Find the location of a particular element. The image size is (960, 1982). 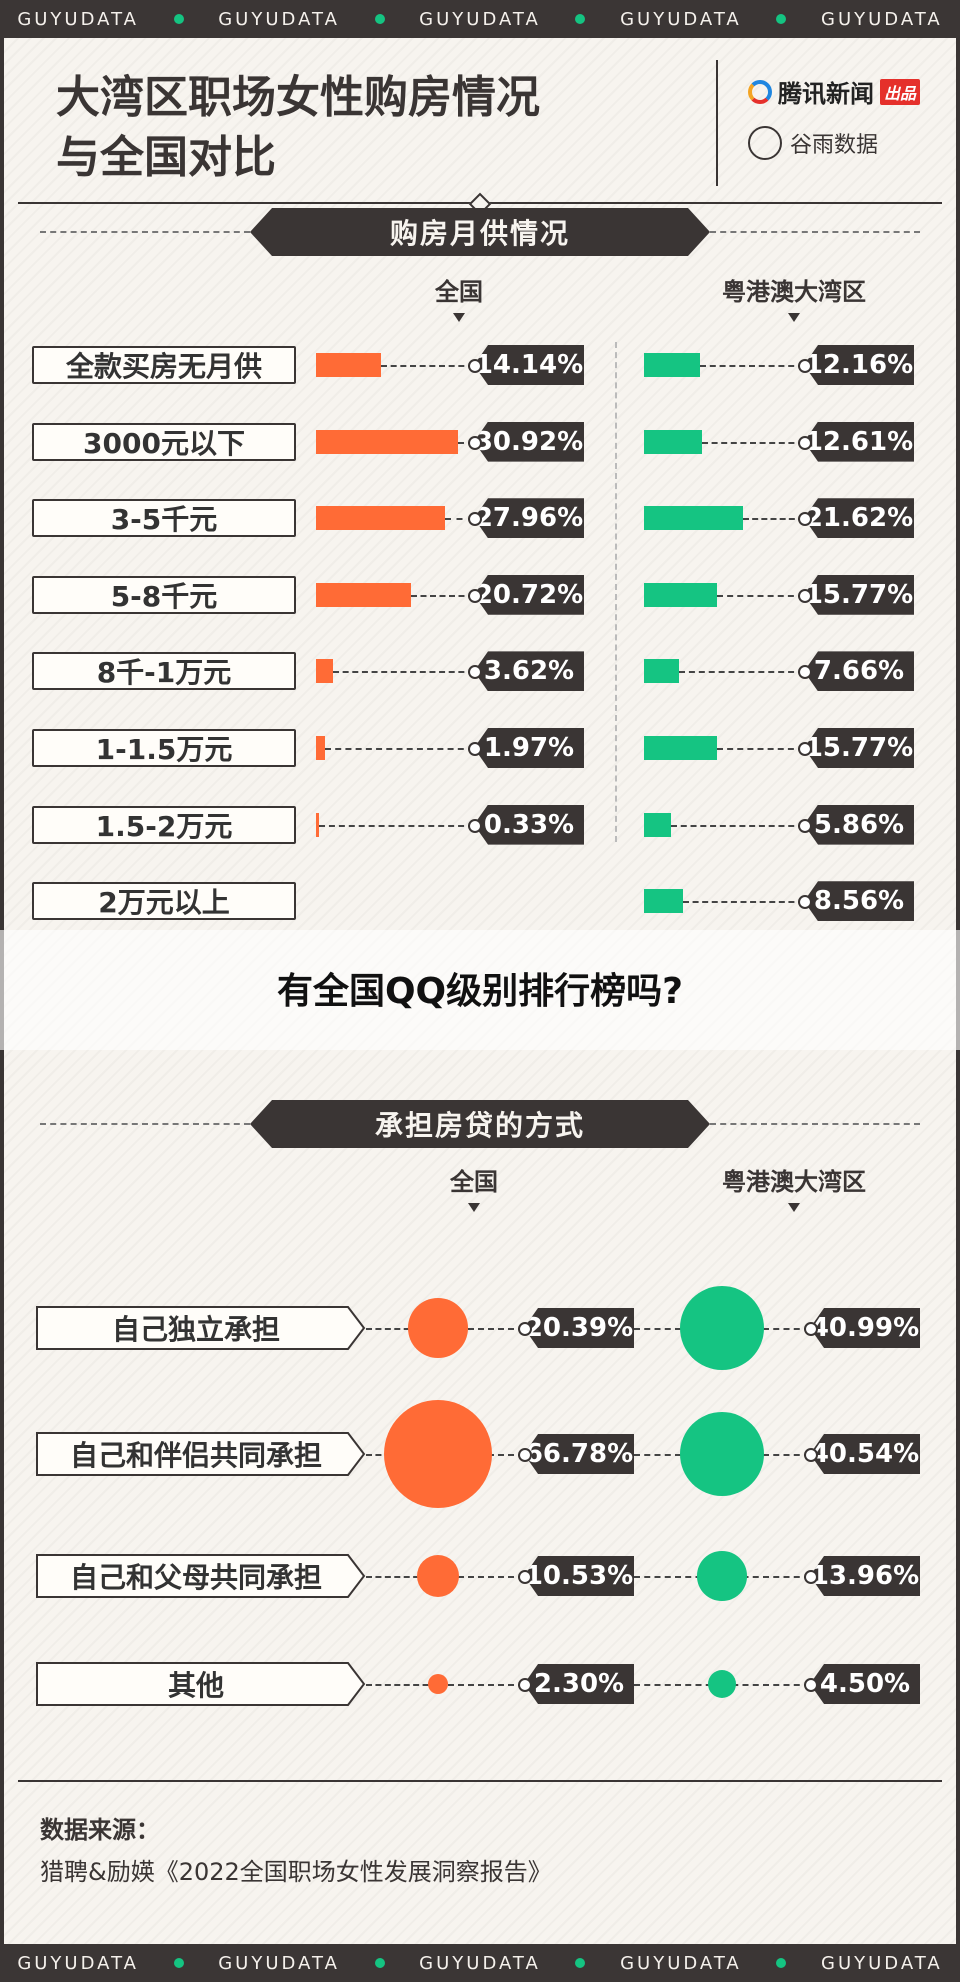

category-tag: 自己和父母共同承担 is located at coordinates (201, 1576).